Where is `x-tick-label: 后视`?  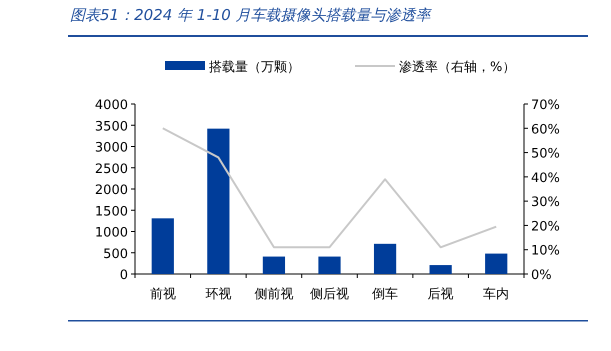 x-tick-label: 后视 is located at coordinates (441, 294).